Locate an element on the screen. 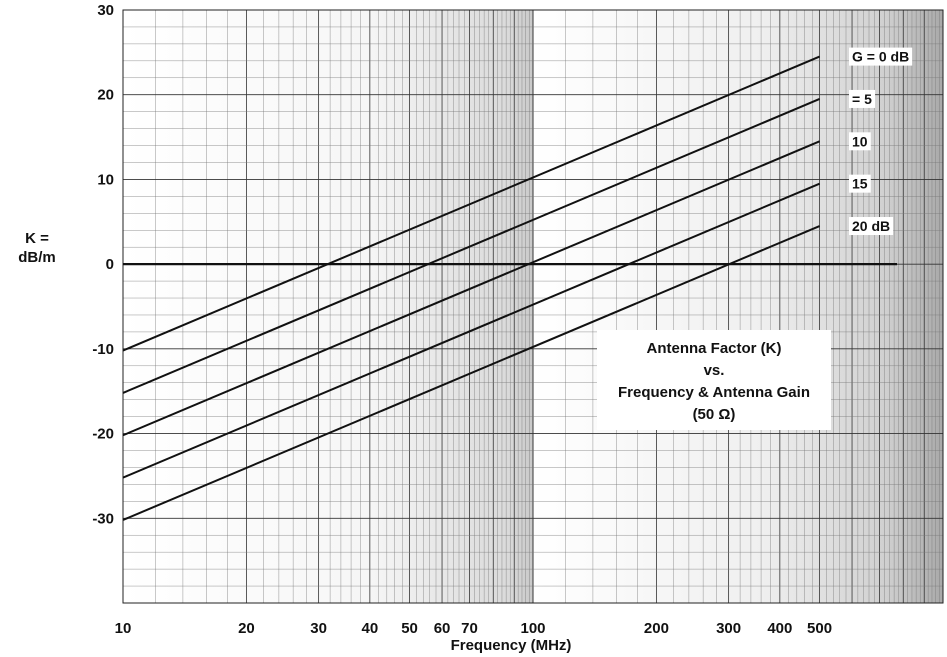 This screenshot has width=947, height=657. y-tick-label: 0 is located at coordinates (110, 264).